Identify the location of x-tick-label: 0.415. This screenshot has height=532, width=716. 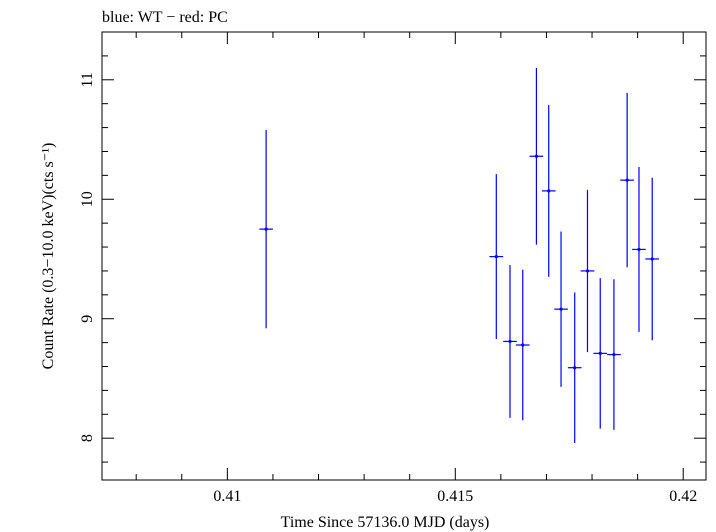
(455, 496).